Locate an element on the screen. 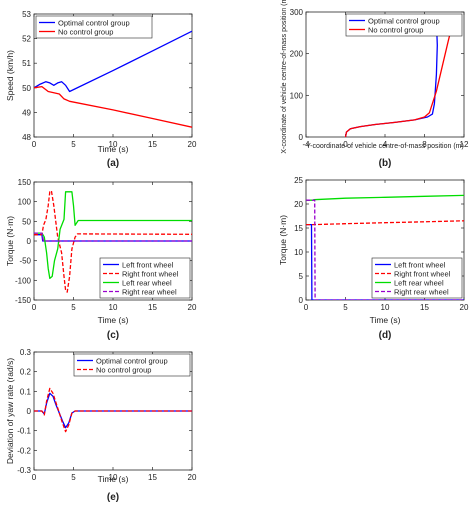  legend-label: Right front wheel is located at coordinates (422, 273).